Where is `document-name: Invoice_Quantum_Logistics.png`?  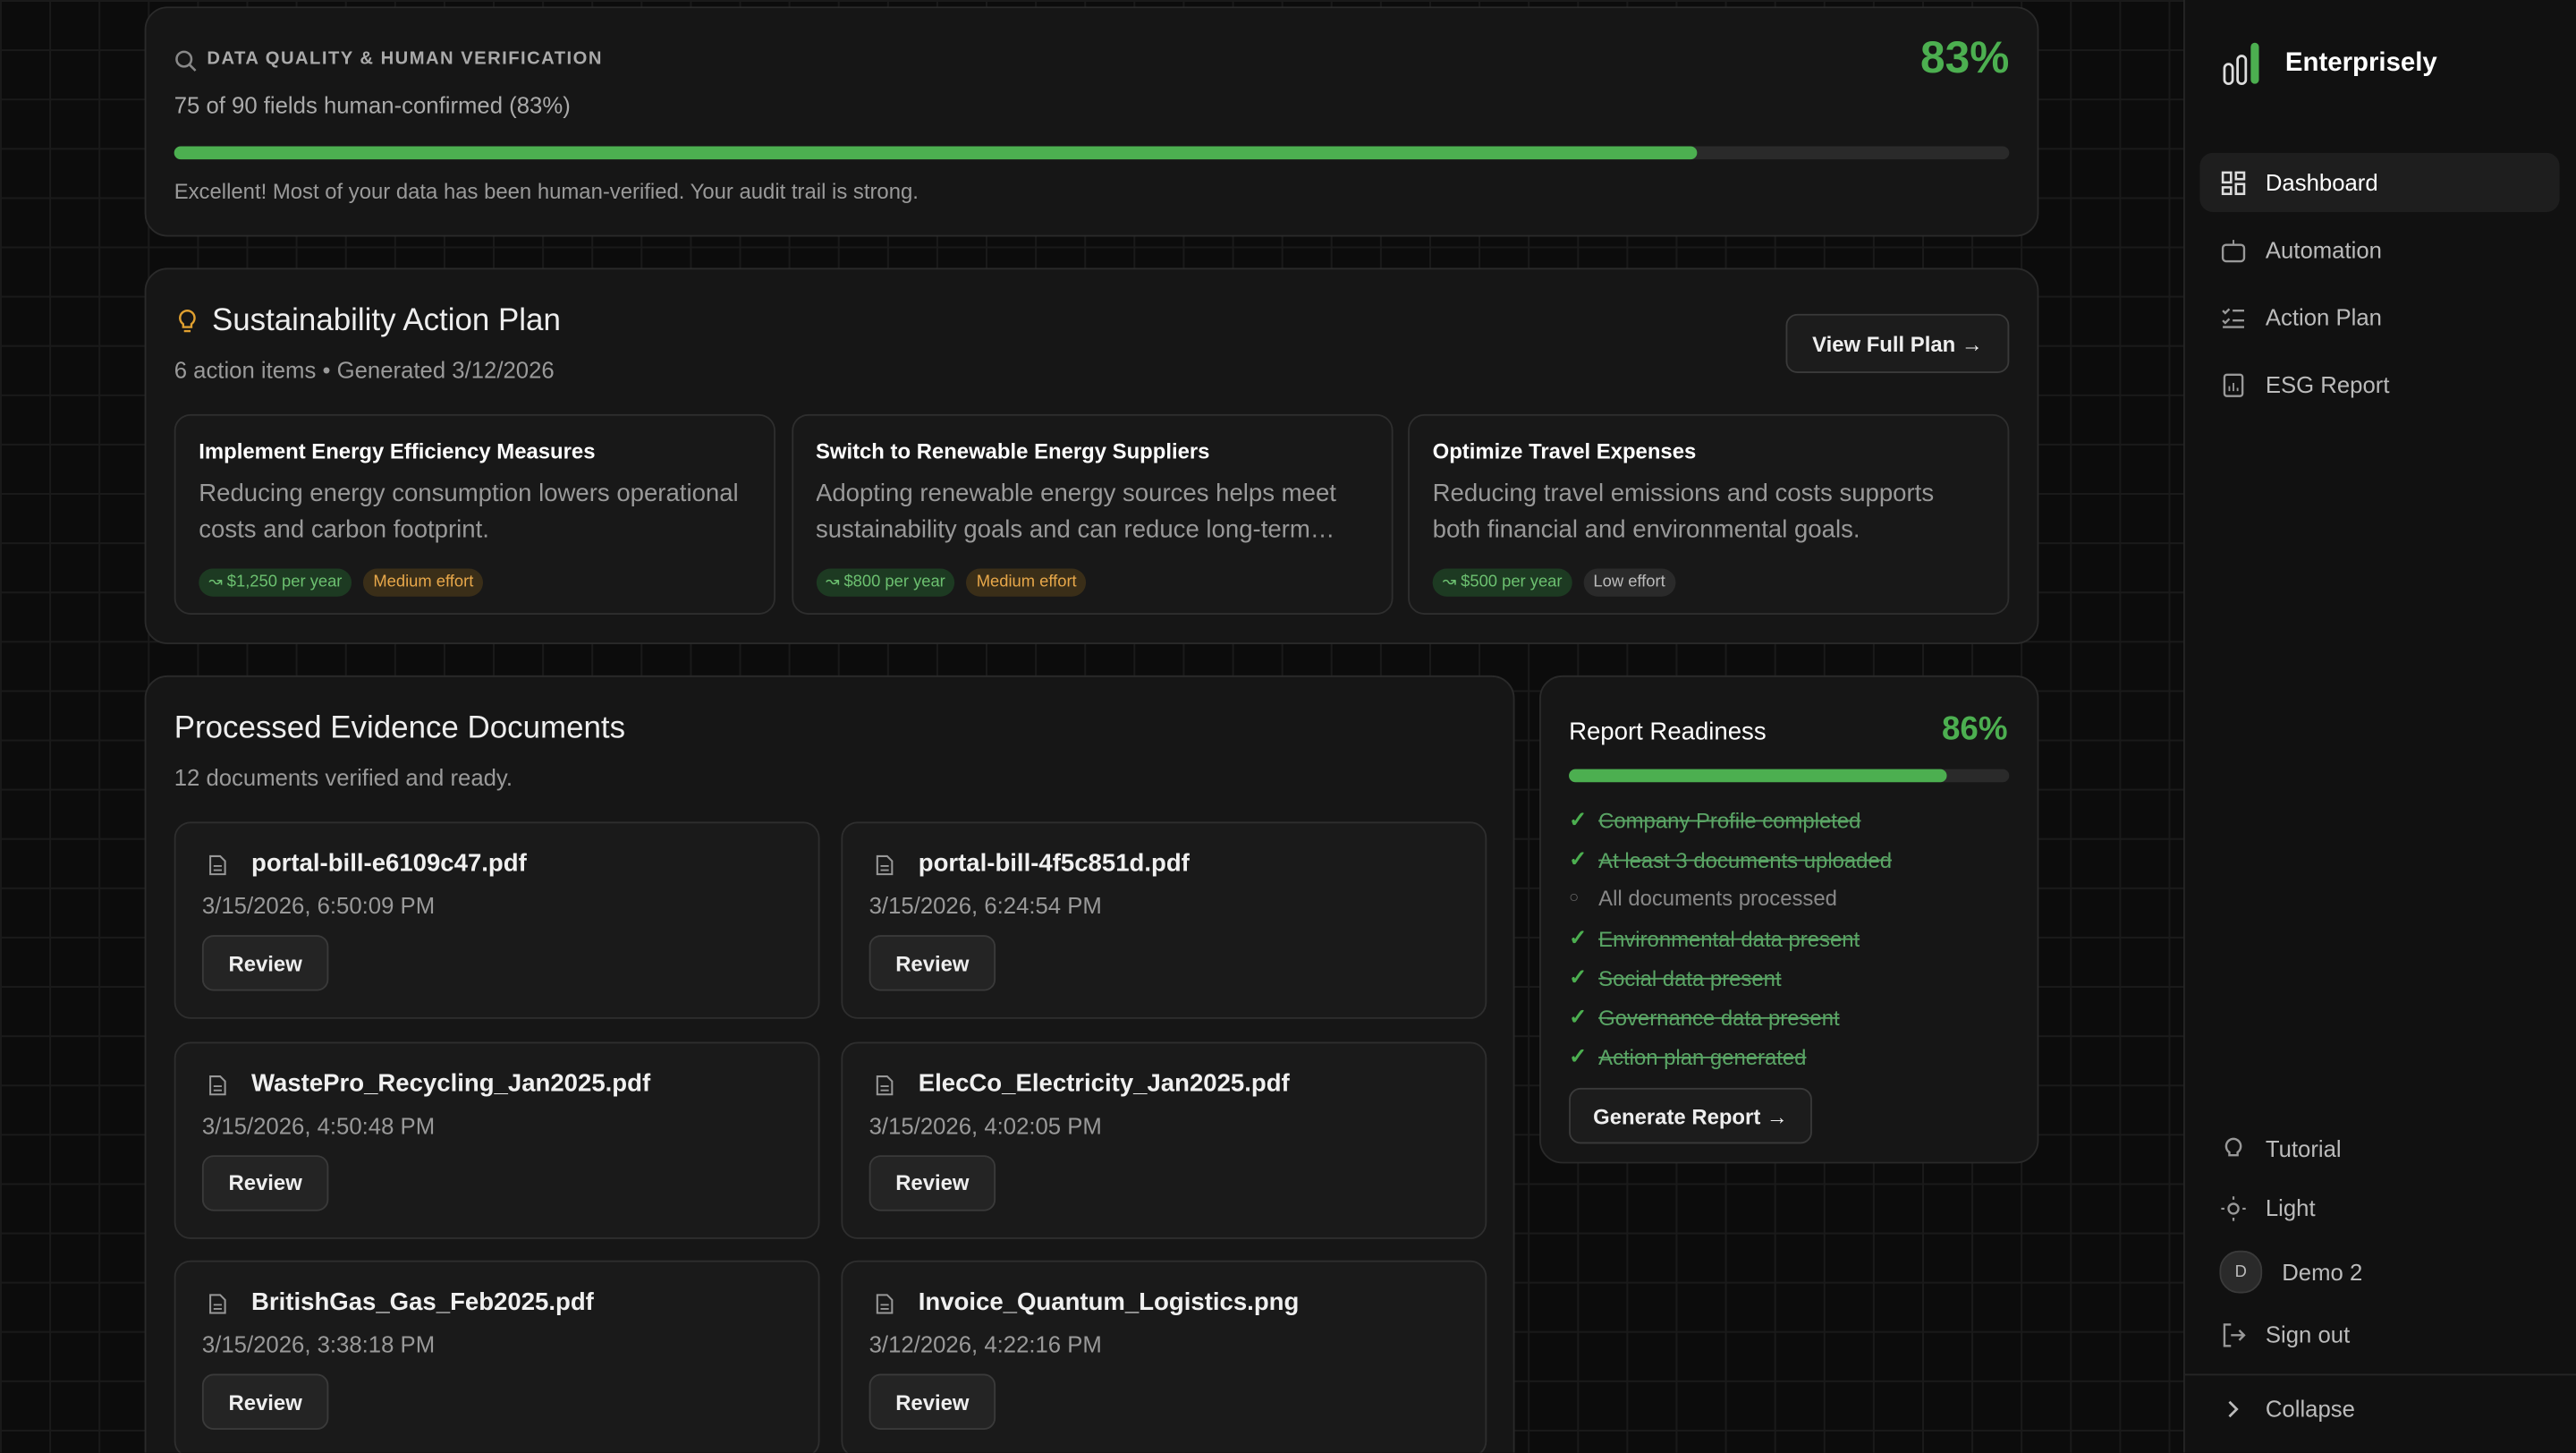 document-name: Invoice_Quantum_Logistics.png is located at coordinates (1109, 1302).